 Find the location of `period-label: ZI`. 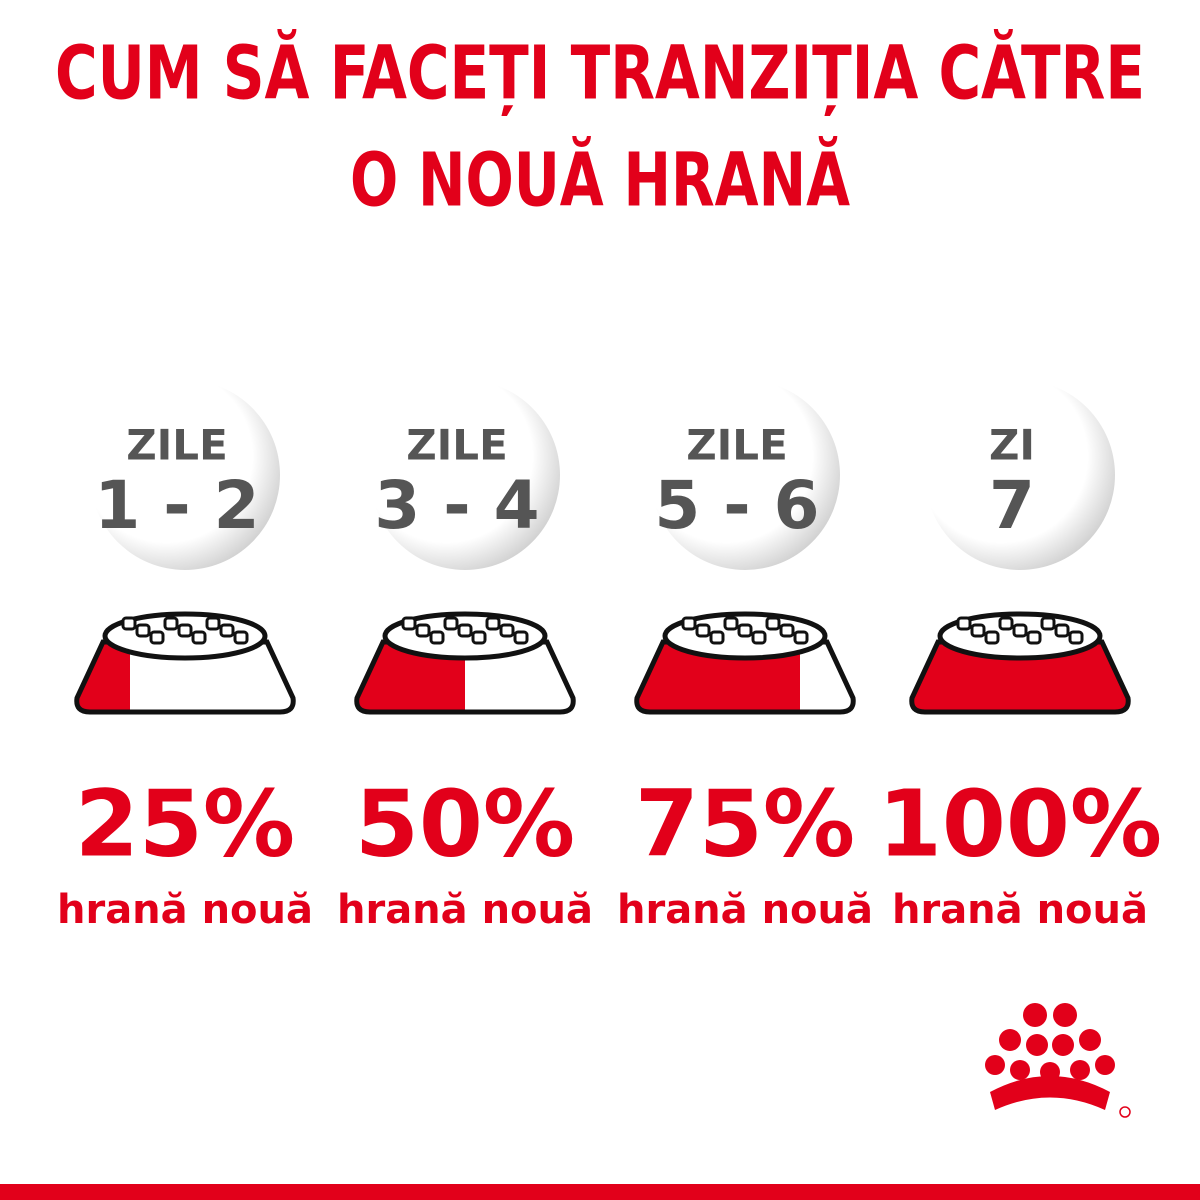

period-label: ZI is located at coordinates (1012, 445).